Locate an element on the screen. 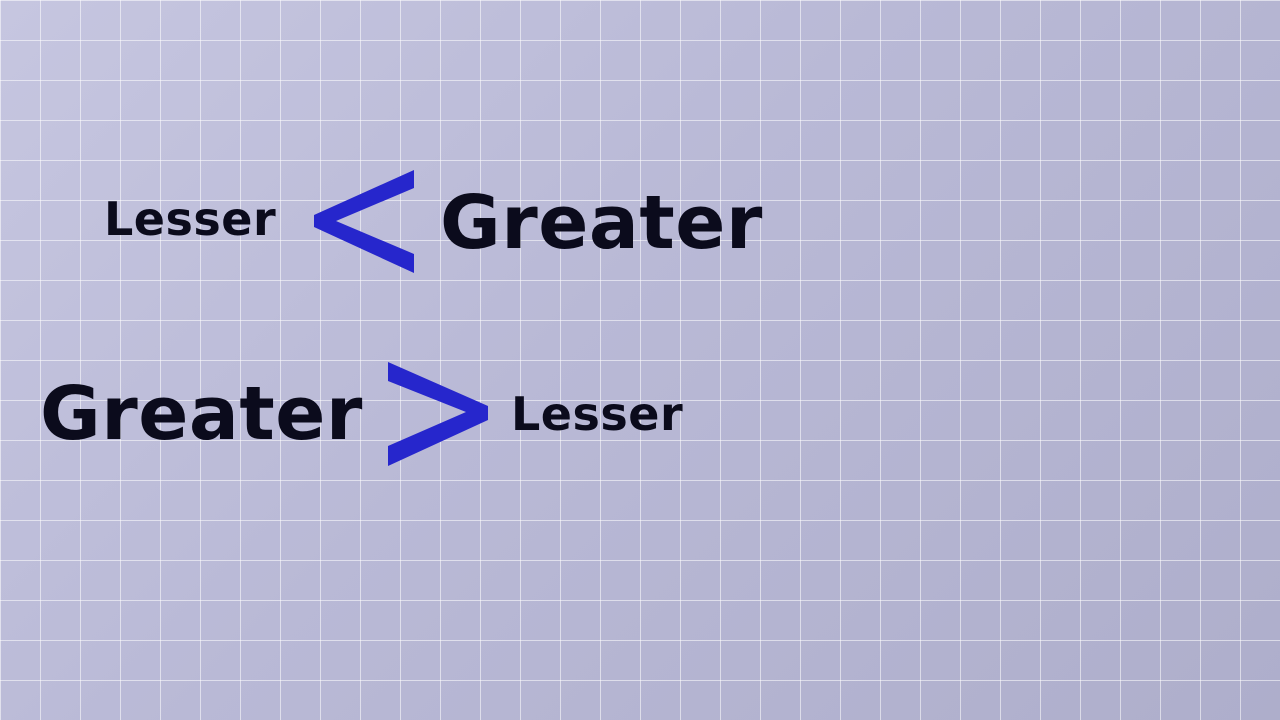 This screenshot has width=1280, height=720. less-than-icon is located at coordinates (364, 221).